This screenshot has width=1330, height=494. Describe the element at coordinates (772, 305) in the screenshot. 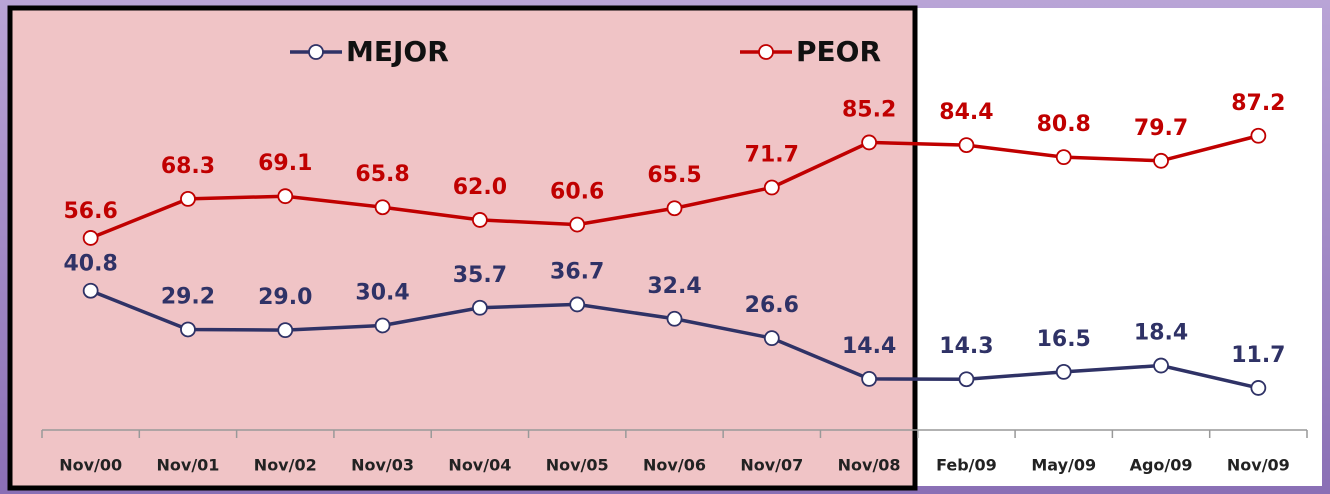

I see `data-label: 26.6` at that location.